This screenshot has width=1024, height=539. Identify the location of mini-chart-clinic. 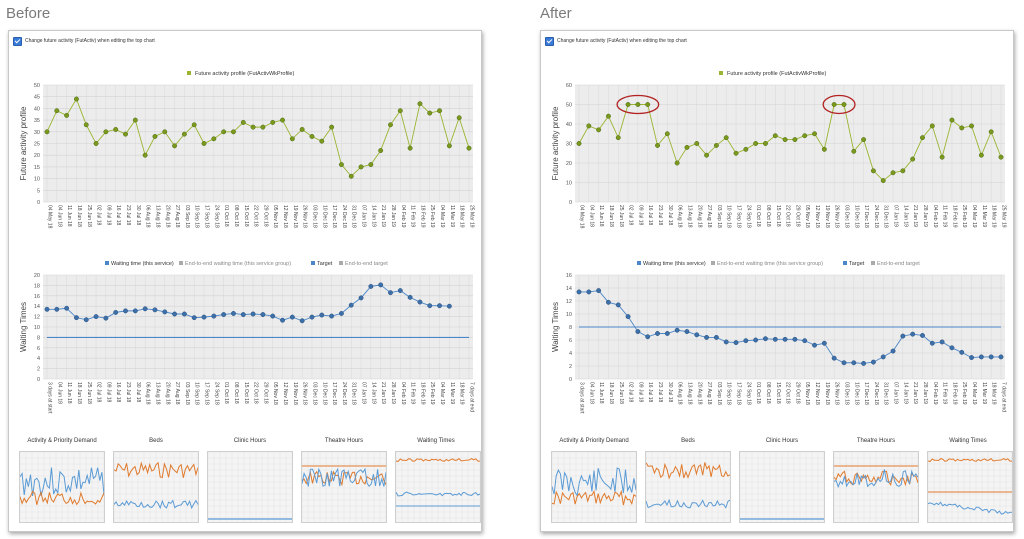
(782, 487).